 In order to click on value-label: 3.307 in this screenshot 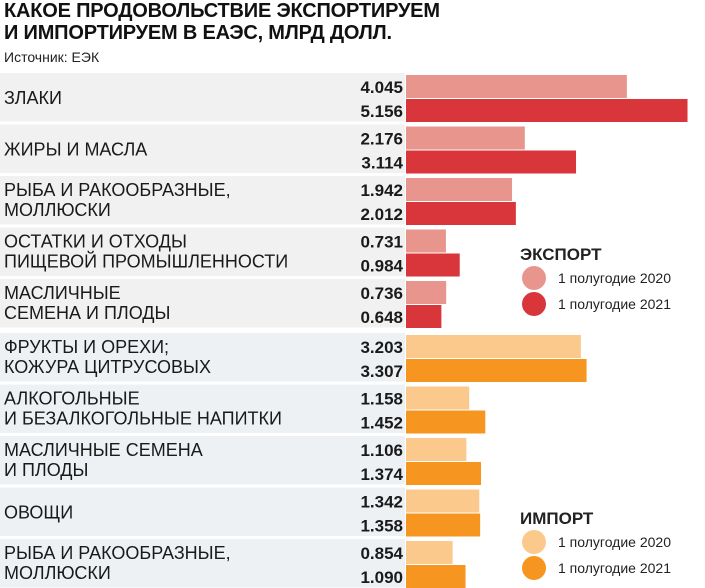, I will do `click(381, 371)`.